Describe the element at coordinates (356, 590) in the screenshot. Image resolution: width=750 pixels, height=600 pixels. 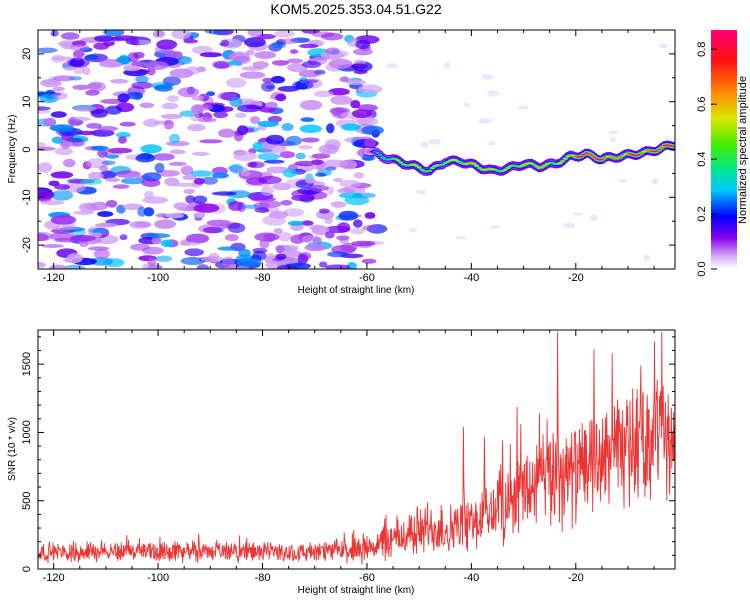
I see `bottom-xlabel: Height of straight line (km)` at that location.